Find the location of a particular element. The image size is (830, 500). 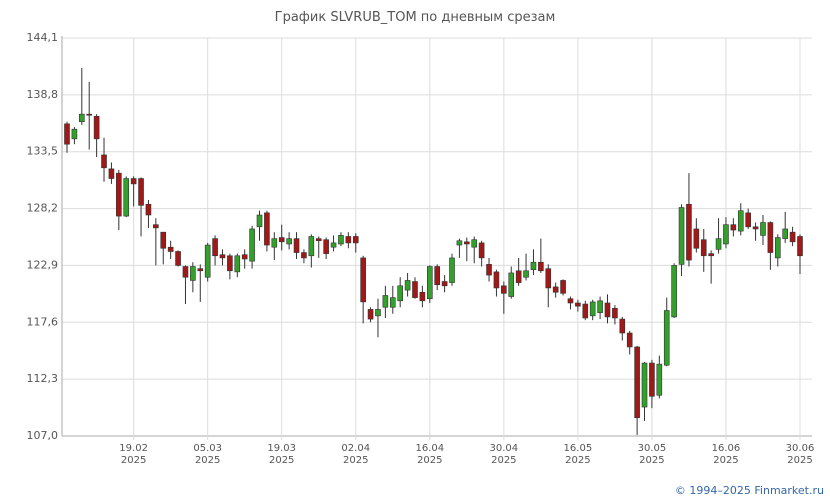

credit: © 1994–2025 Finmarket.ru is located at coordinates (749, 490).